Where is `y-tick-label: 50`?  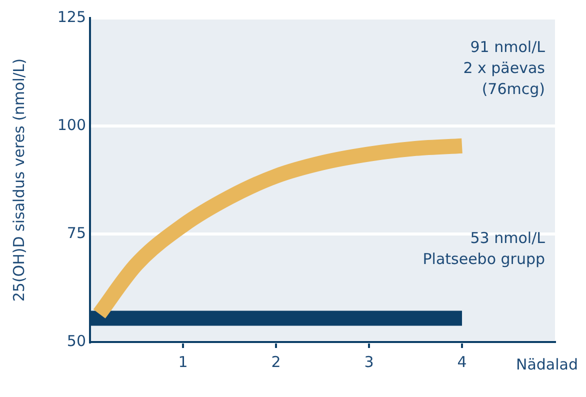
y-tick-label: 50 is located at coordinates (76, 341).